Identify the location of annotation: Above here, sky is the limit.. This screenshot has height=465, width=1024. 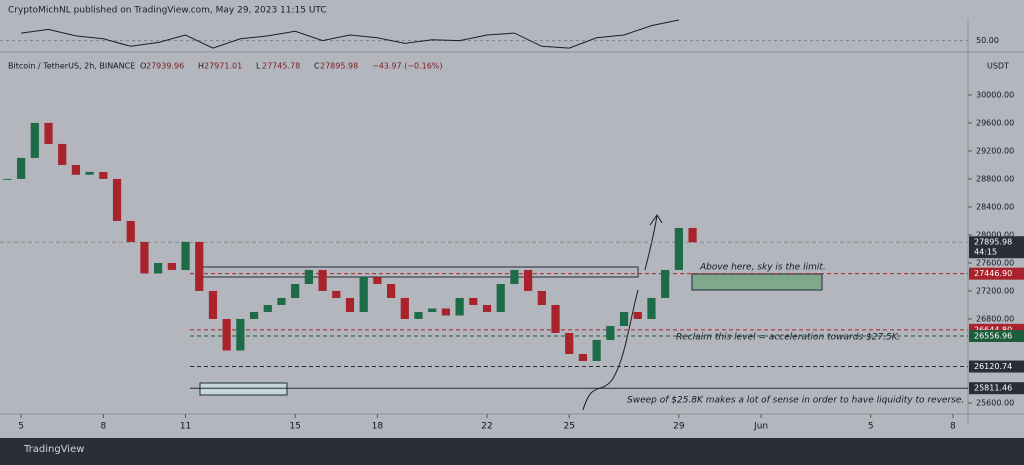
(762, 268).